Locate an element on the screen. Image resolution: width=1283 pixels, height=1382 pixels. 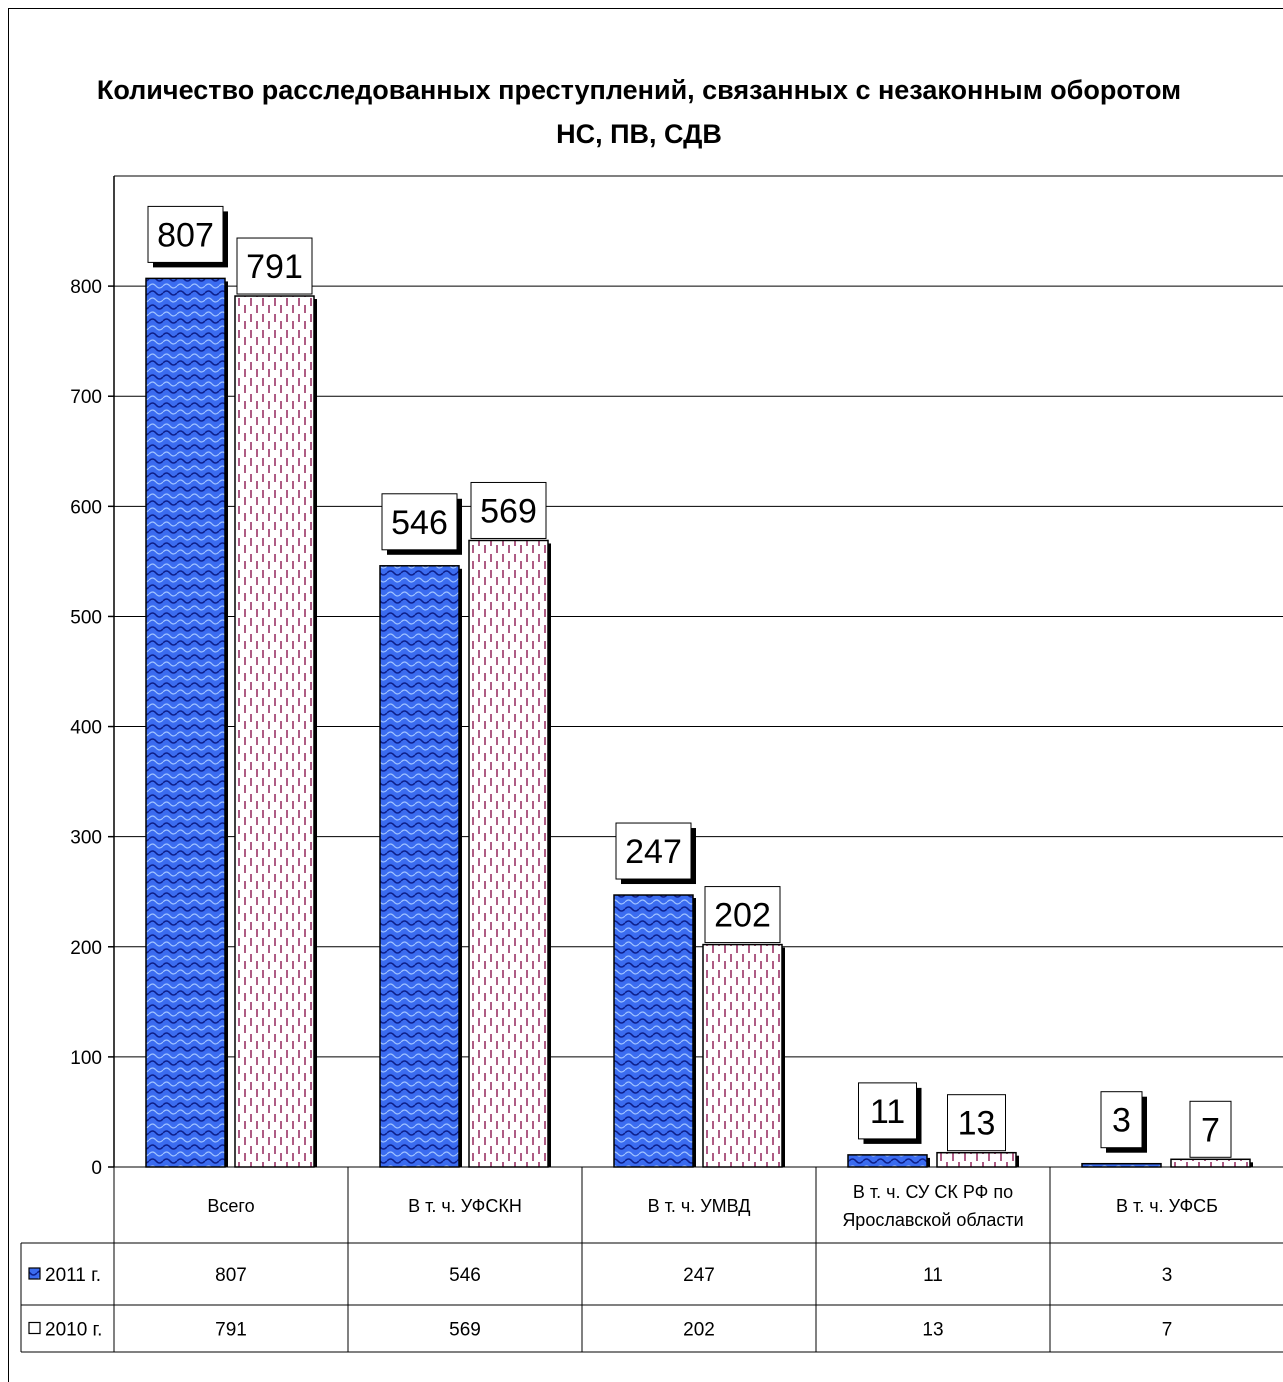
category-label-0-0: Всего is located at coordinates (230, 1206).